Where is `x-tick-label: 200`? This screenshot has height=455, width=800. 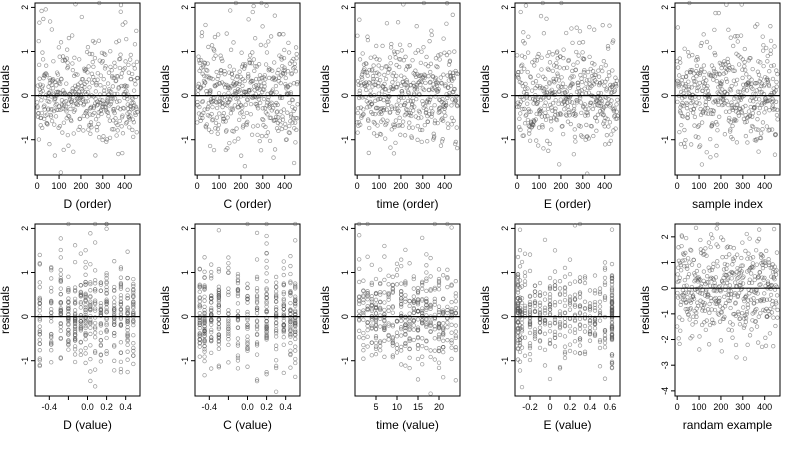
x-tick-label: 200 is located at coordinates (80, 186).